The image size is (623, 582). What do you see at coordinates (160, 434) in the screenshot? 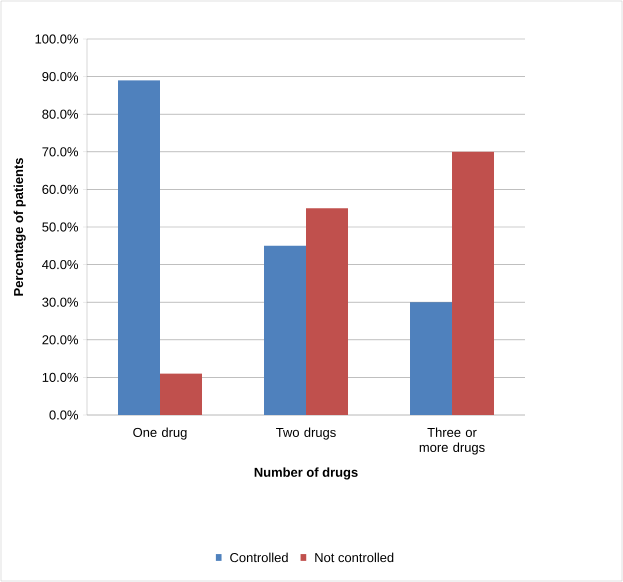
I see `x-tick-label: One drug` at bounding box center [160, 434].